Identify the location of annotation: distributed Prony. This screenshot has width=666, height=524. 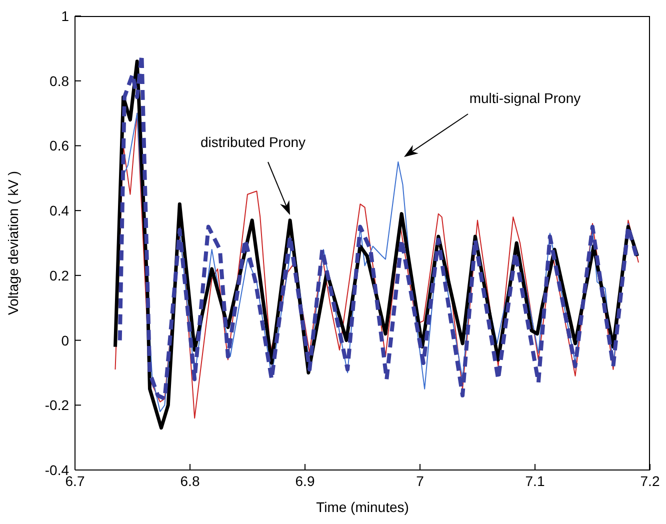
(253, 142).